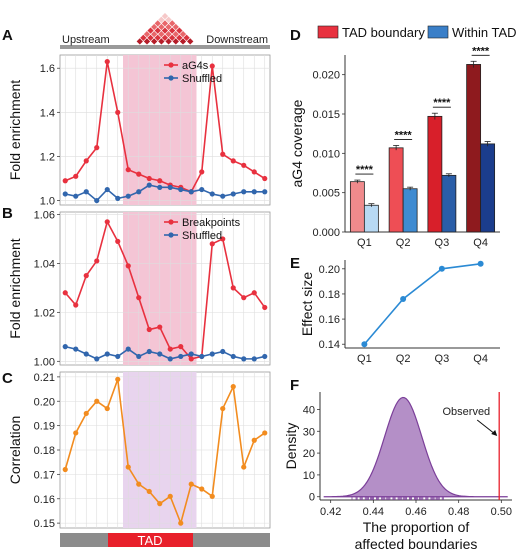  I want to click on panel-letter-b: B, so click(7, 213).